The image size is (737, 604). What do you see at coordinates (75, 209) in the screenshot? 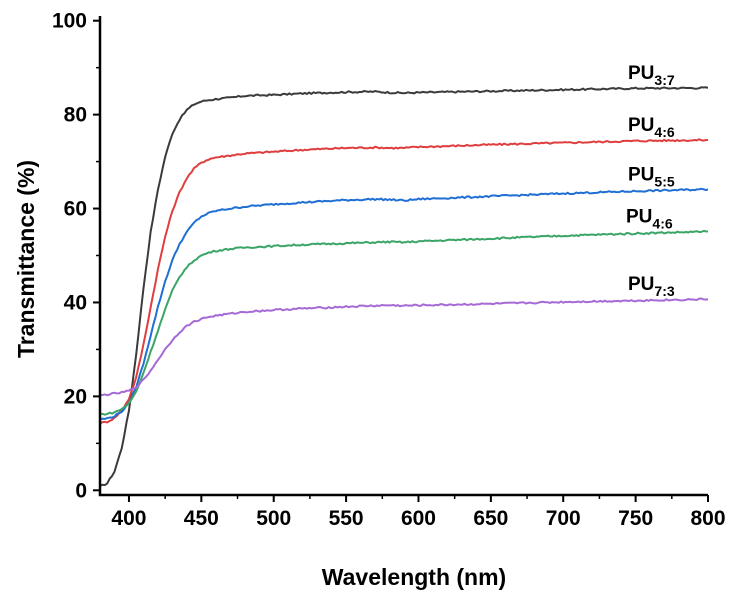
I see `y-tick-label-60: 60` at bounding box center [75, 209].